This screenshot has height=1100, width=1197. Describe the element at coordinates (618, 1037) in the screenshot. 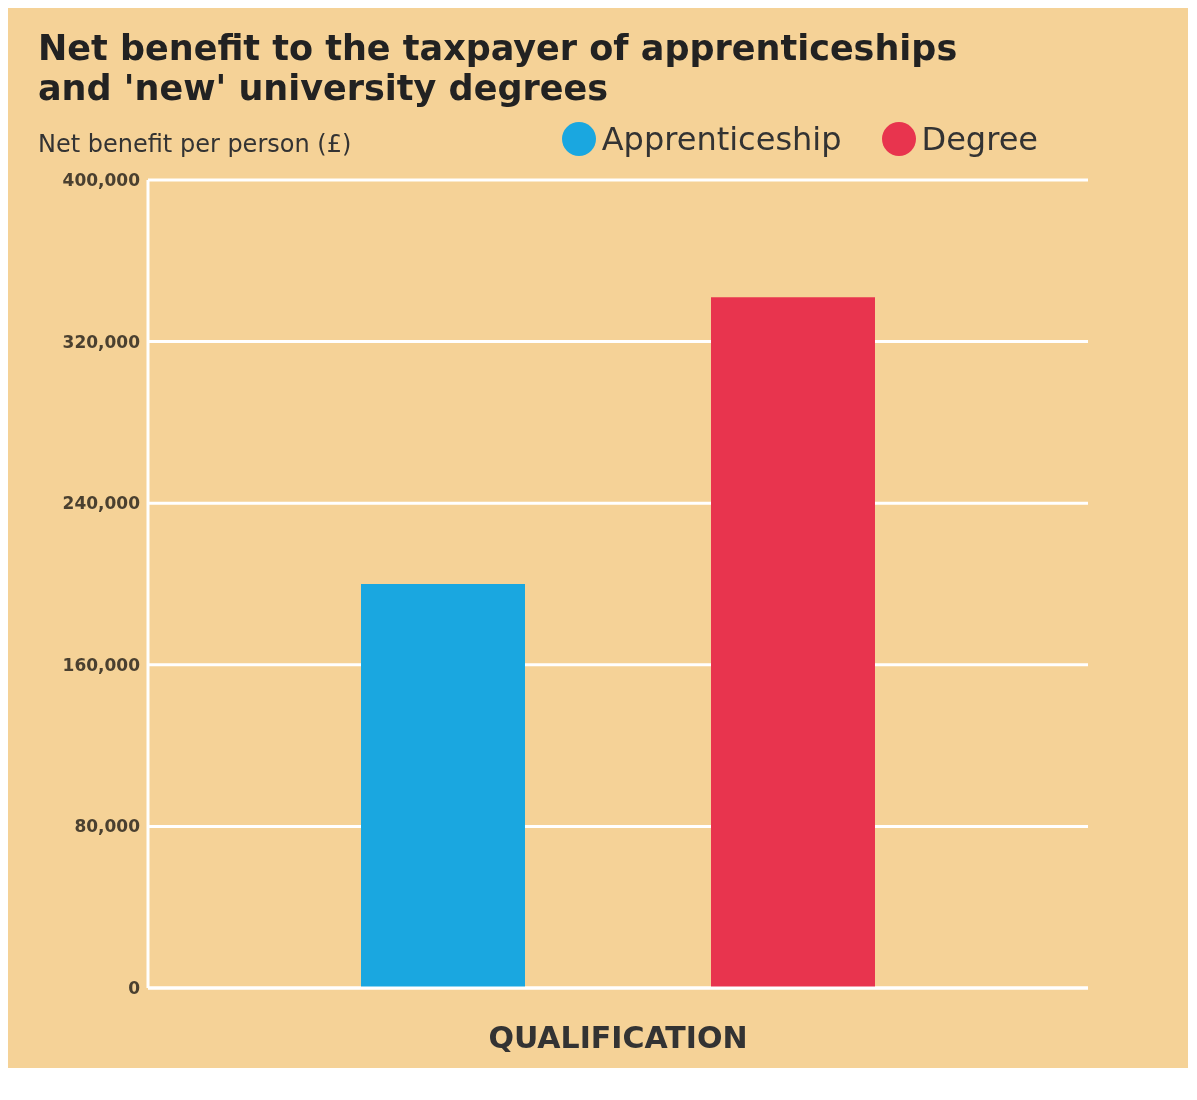

I see `x-axis-title: QUALIFICATION` at that location.